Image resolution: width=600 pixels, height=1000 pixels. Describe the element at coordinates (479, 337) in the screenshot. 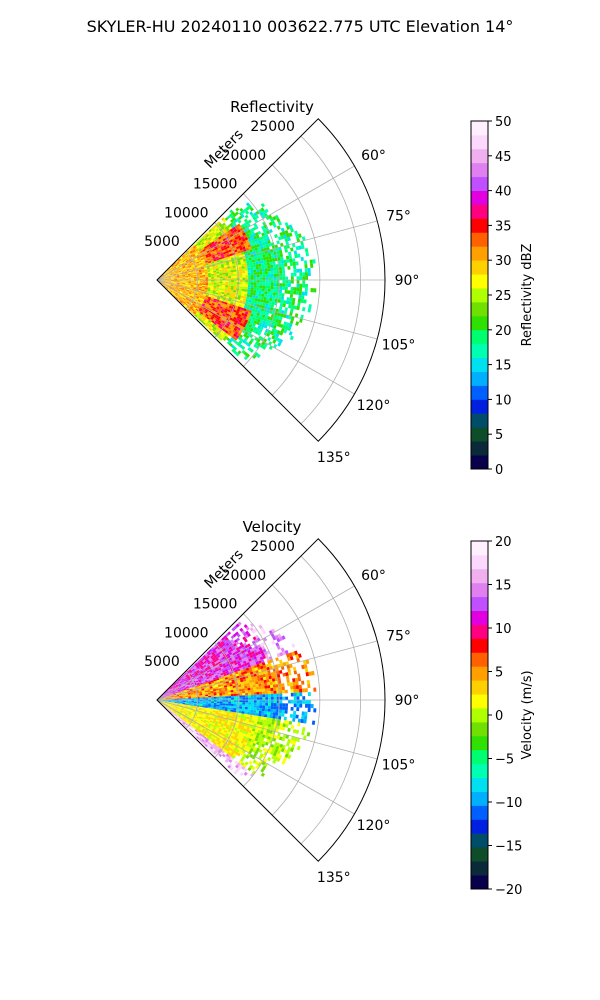

I see `colorbar-swatch` at that location.